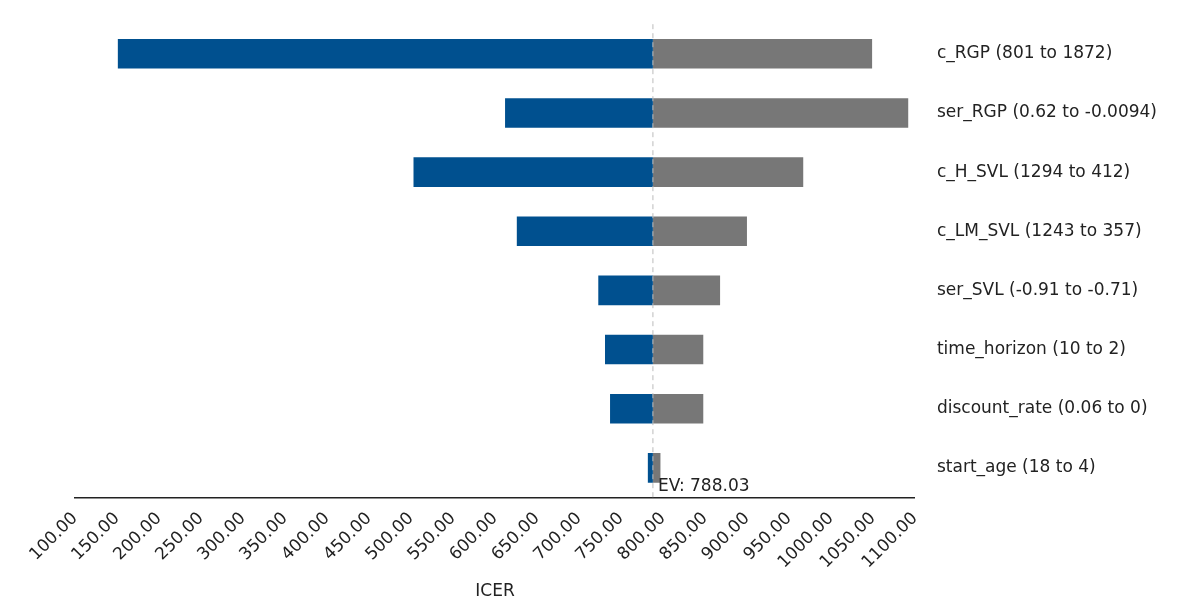 The height and width of the screenshot is (610, 1191). What do you see at coordinates (1033, 171) in the screenshot?
I see `y-tick-label: c_H_SVL (1294 to 412)` at bounding box center [1033, 171].